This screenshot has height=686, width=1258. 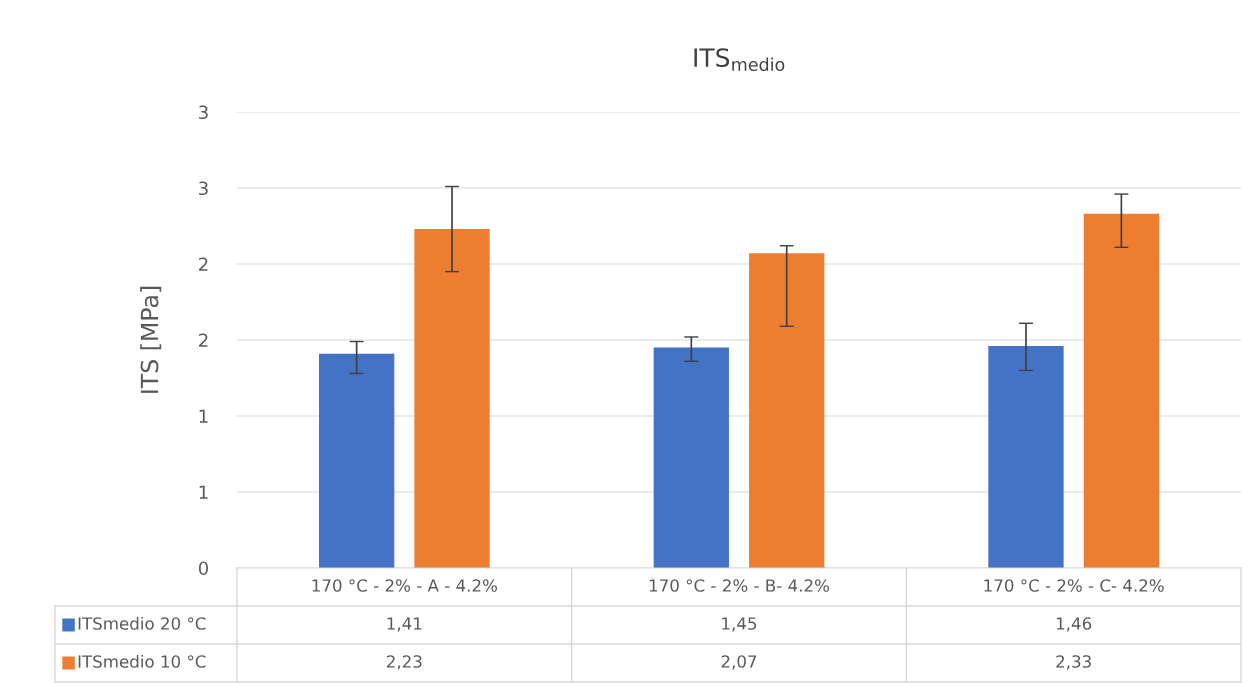 I want to click on chart-title: ITS$_{medio}$, so click(x=739, y=60).